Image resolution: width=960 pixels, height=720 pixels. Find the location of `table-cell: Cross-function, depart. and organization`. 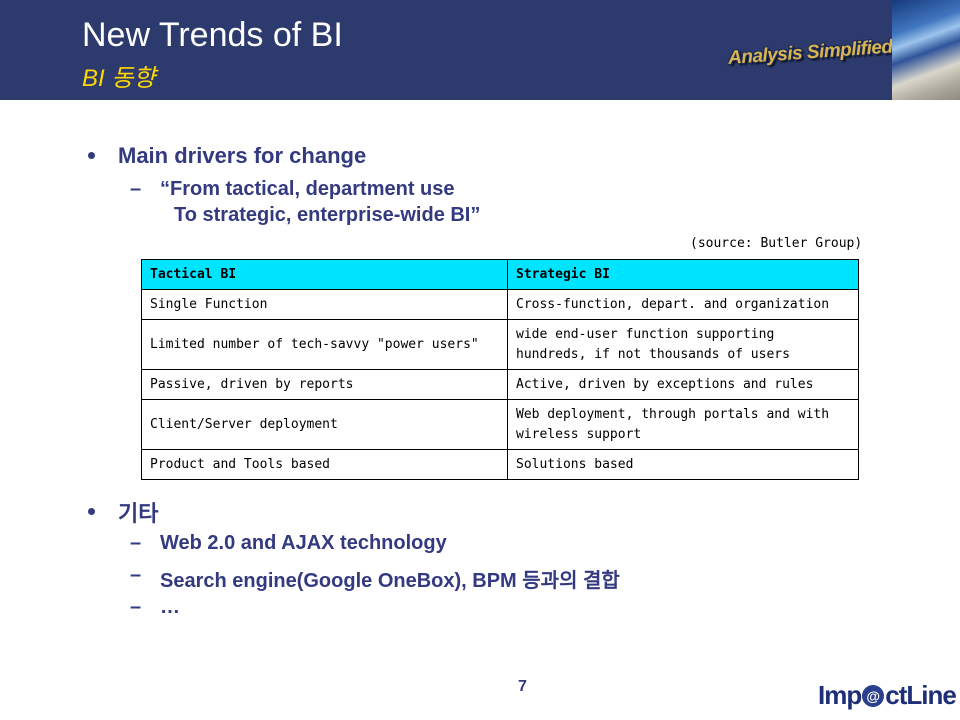

table-cell: Cross-function, depart. and organization is located at coordinates (683, 304).